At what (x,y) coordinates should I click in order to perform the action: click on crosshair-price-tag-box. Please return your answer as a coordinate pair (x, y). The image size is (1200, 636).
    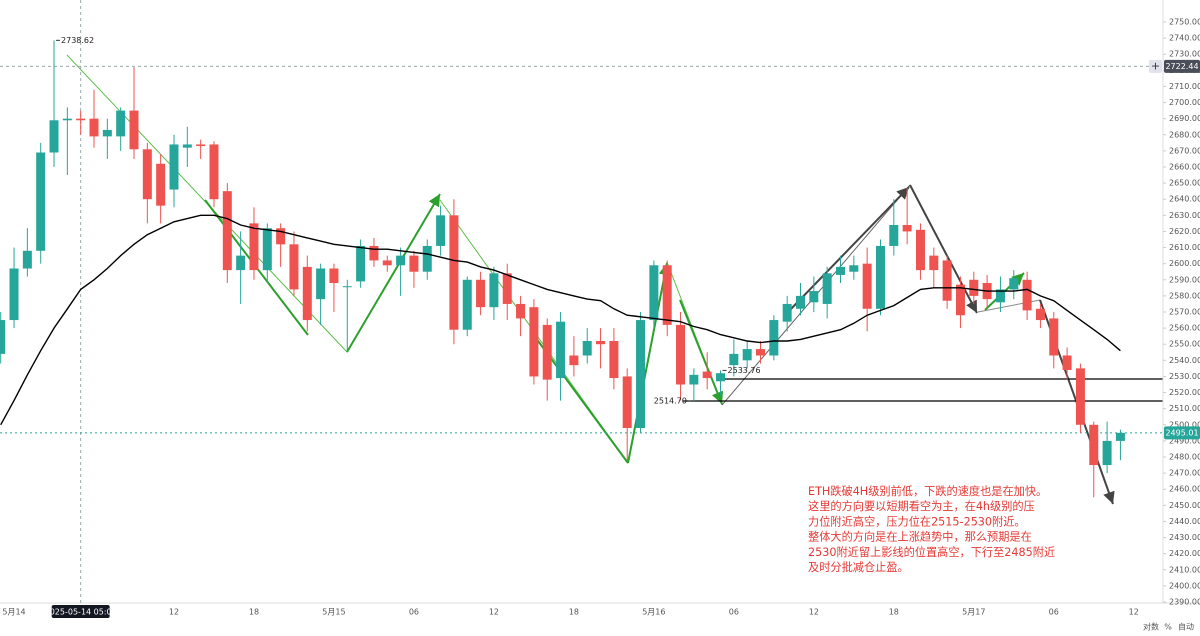
    Looking at the image, I should click on (1182, 66).